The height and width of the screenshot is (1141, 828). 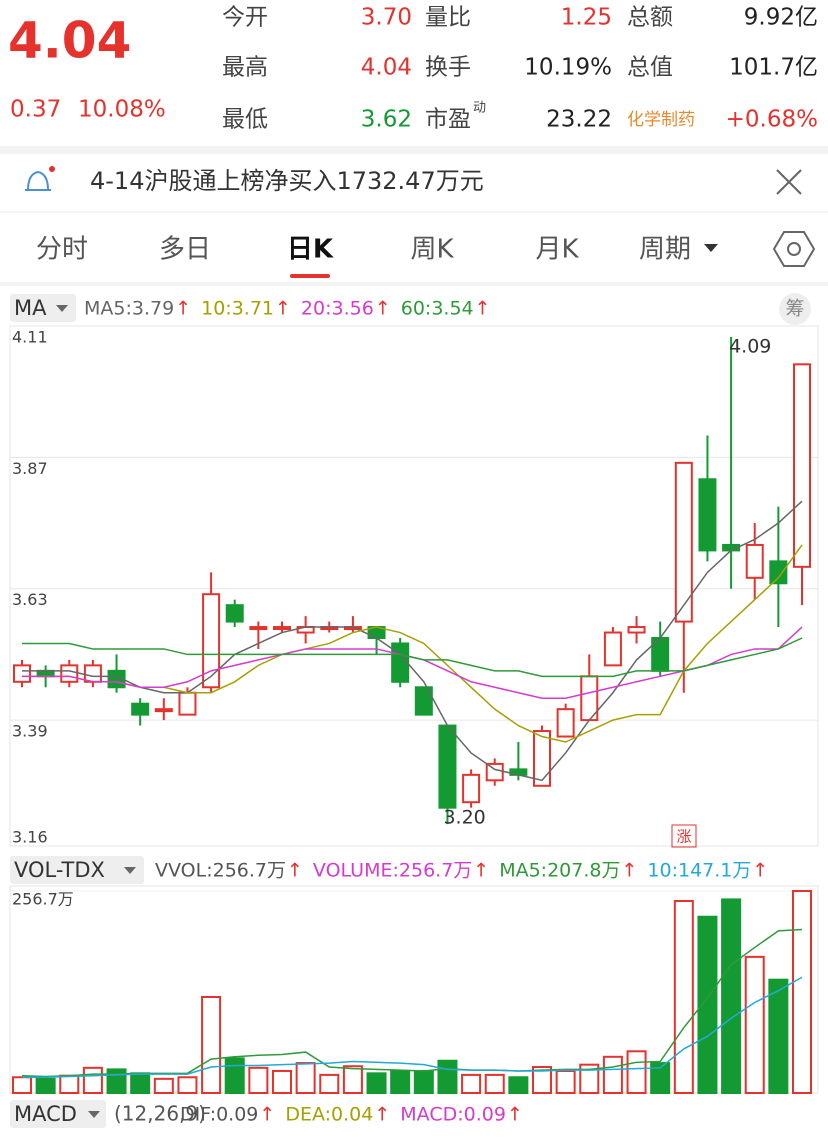 I want to click on stat-label: 总额, so click(x=650, y=18).